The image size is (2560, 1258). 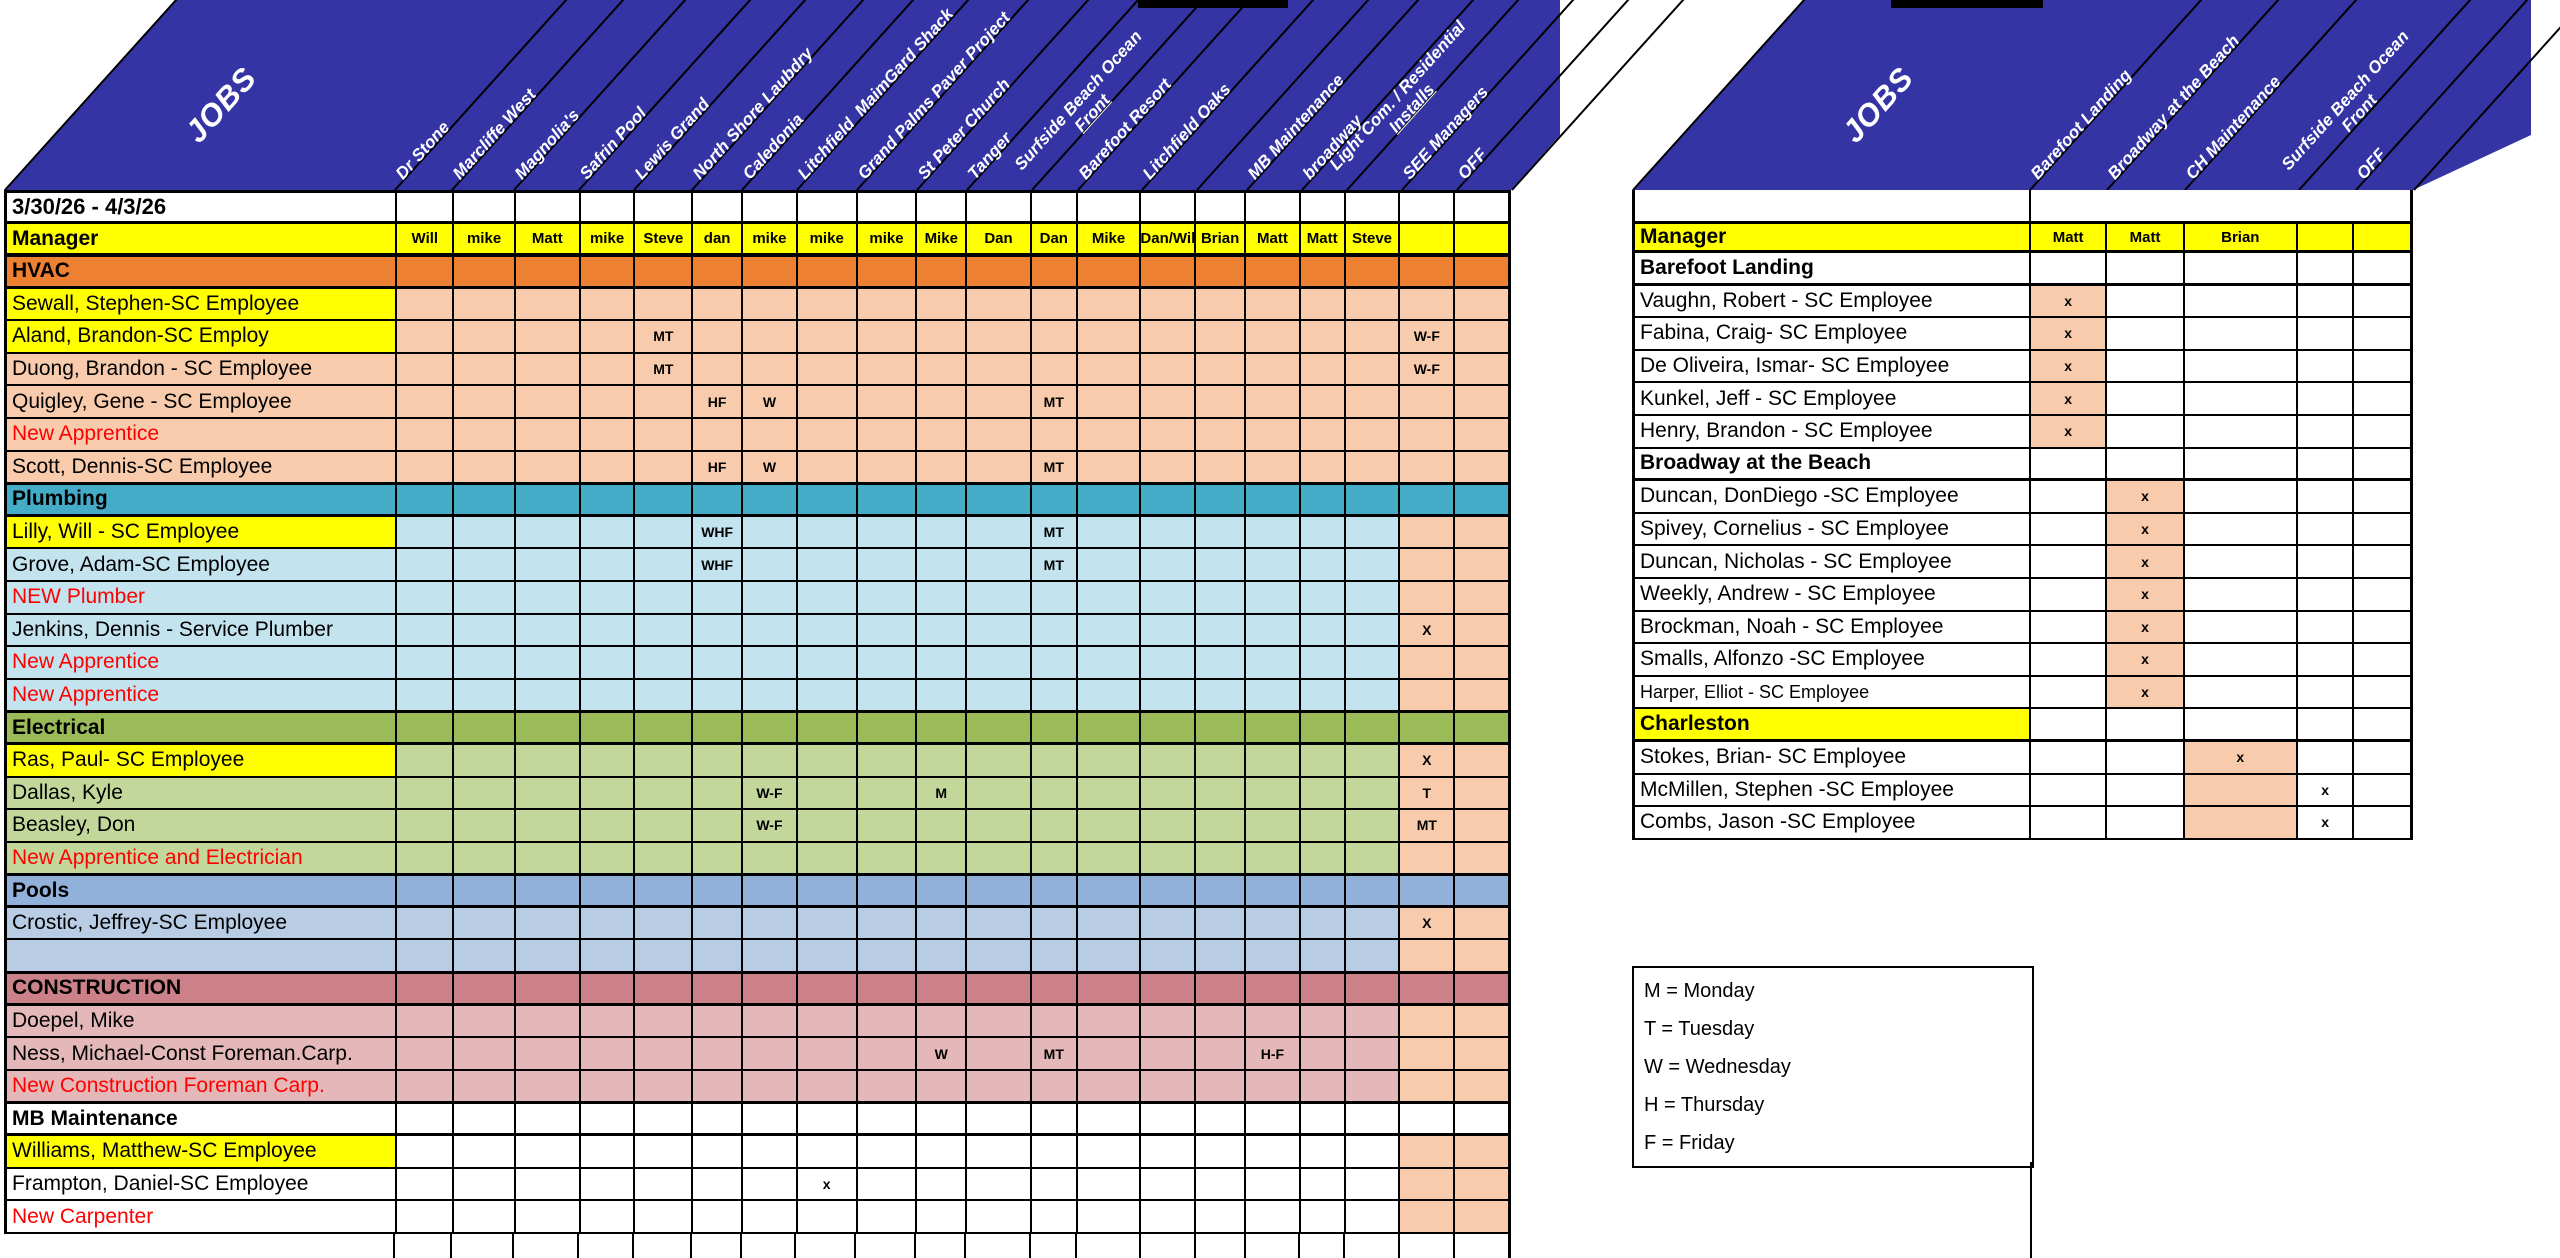 I want to click on employee-name-cell: De Oliveira, Ismar- SC Employee, so click(x=1832, y=366).